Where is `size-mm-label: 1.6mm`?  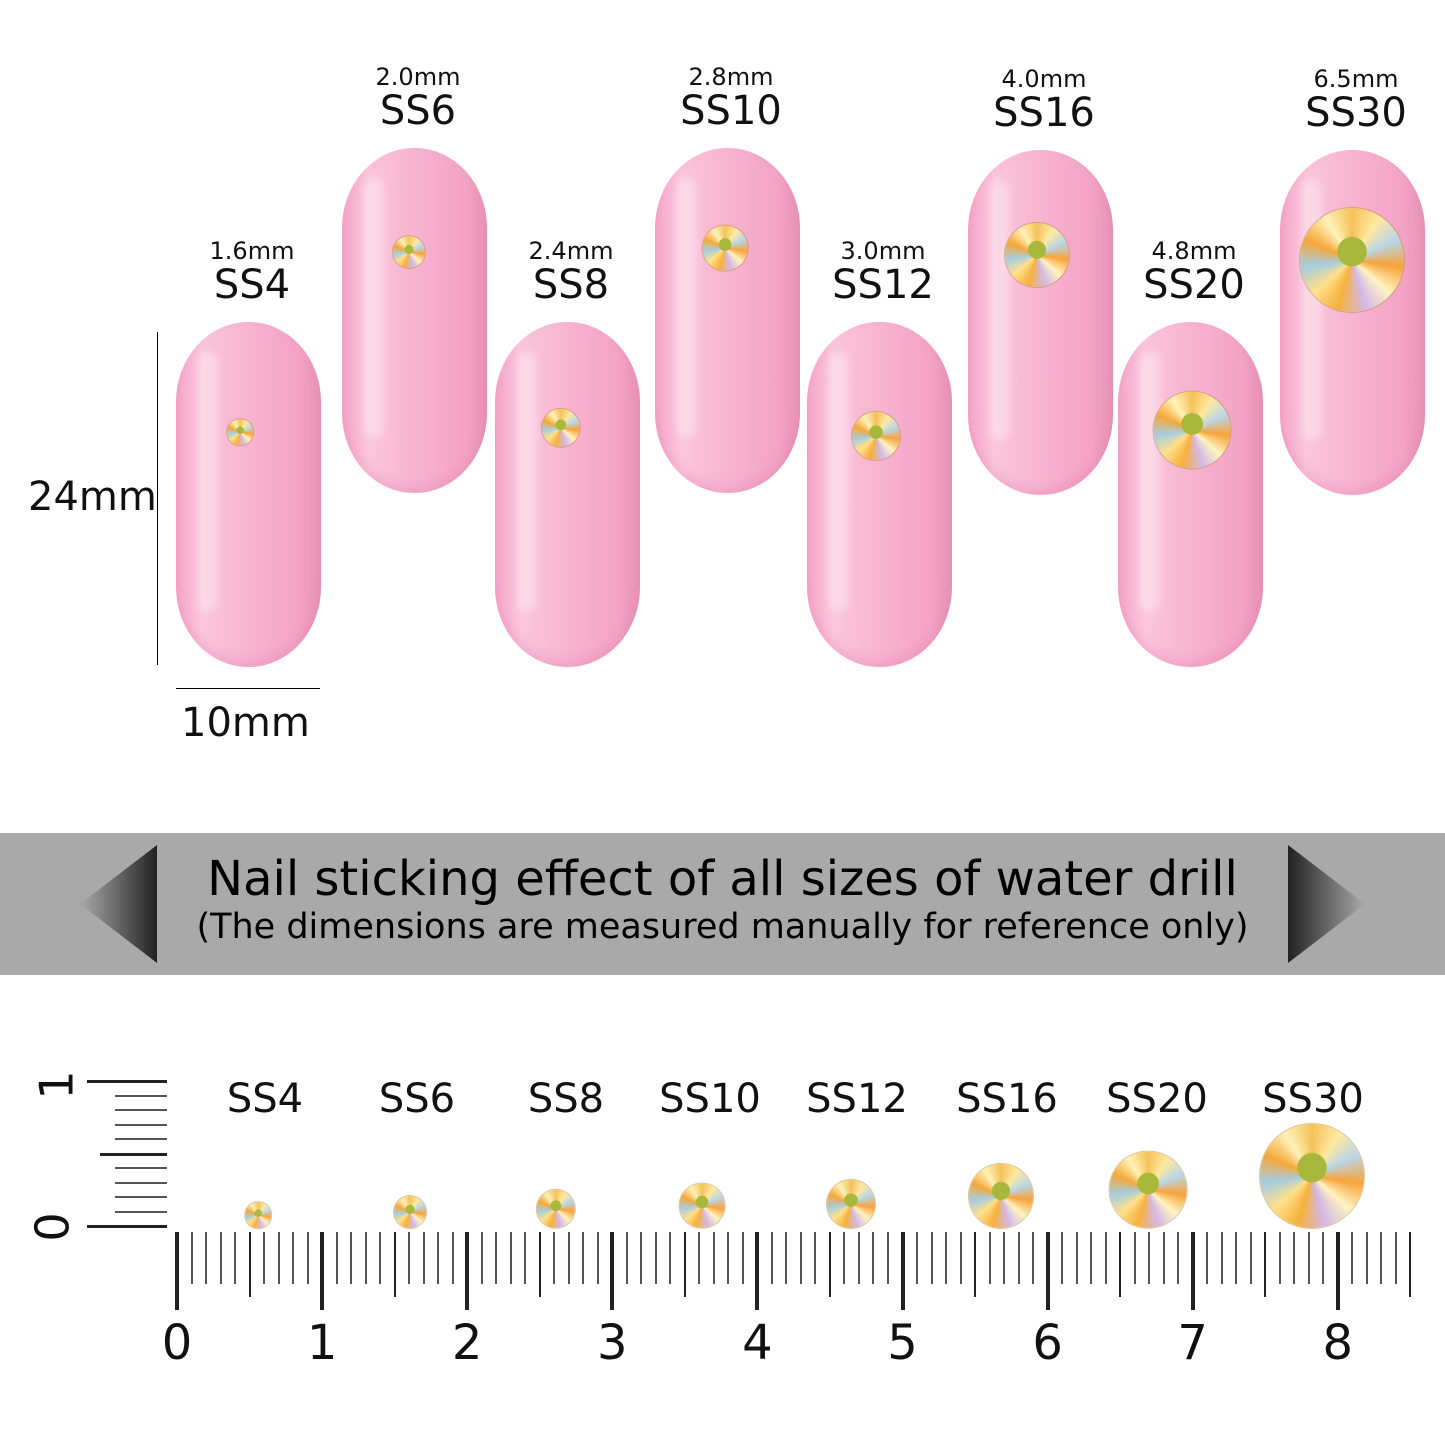 size-mm-label: 1.6mm is located at coordinates (252, 251).